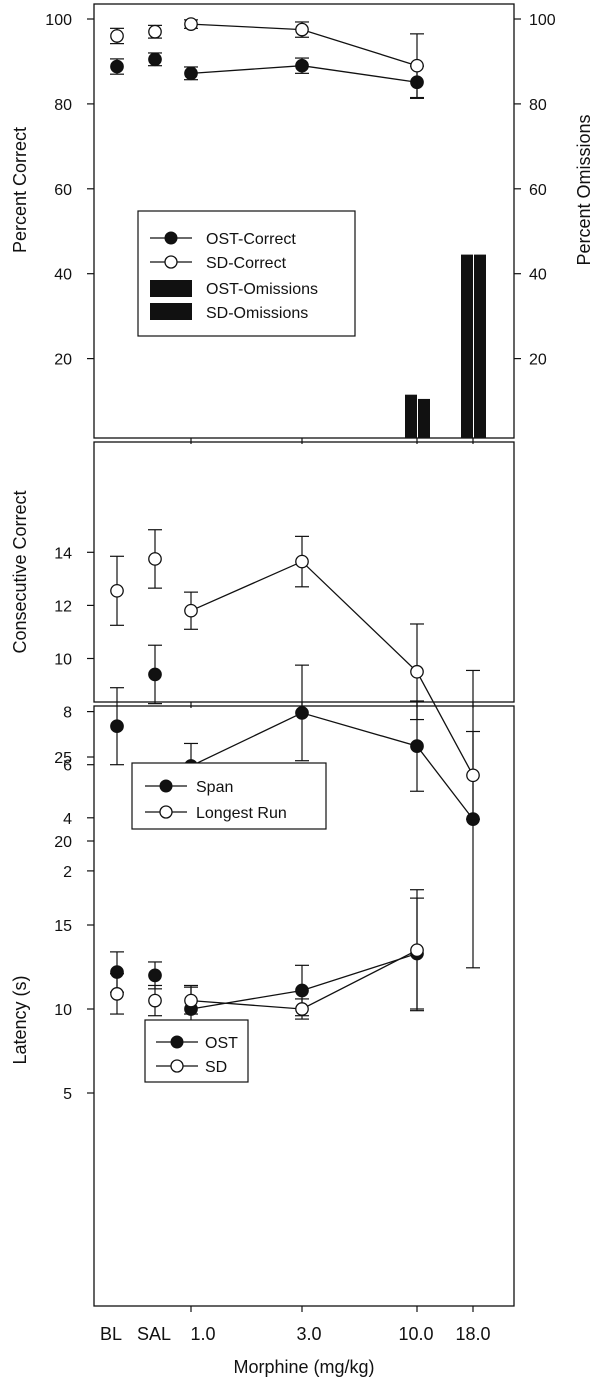  I want to click on y-tick-label: 12, so click(63, 606).